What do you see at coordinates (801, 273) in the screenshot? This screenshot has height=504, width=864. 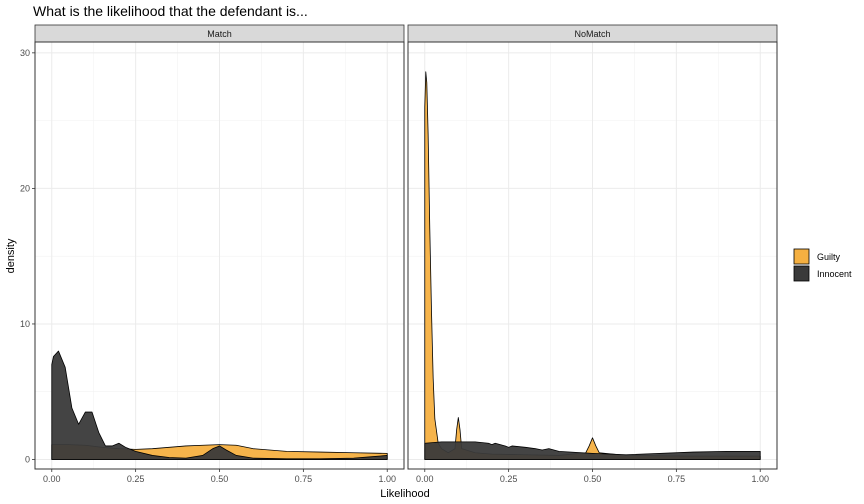 I see `legend-key-innocent` at bounding box center [801, 273].